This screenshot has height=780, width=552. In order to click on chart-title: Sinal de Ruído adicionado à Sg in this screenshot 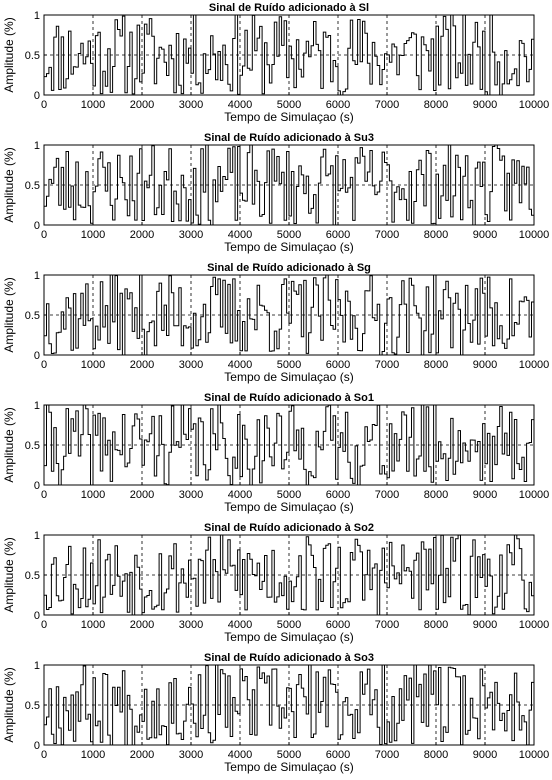, I will do `click(289, 268)`.